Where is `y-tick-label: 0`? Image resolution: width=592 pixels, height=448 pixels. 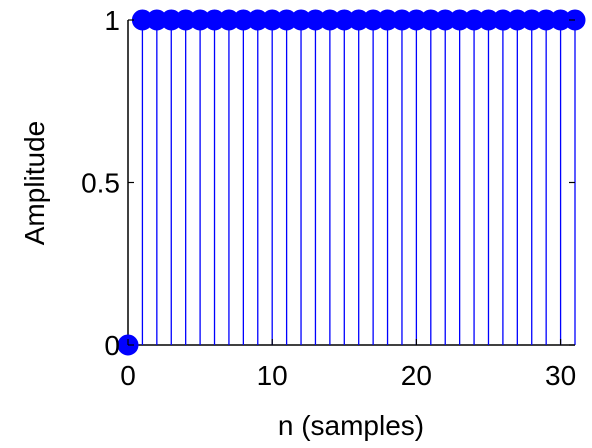 y-tick-label: 0 is located at coordinates (112, 345).